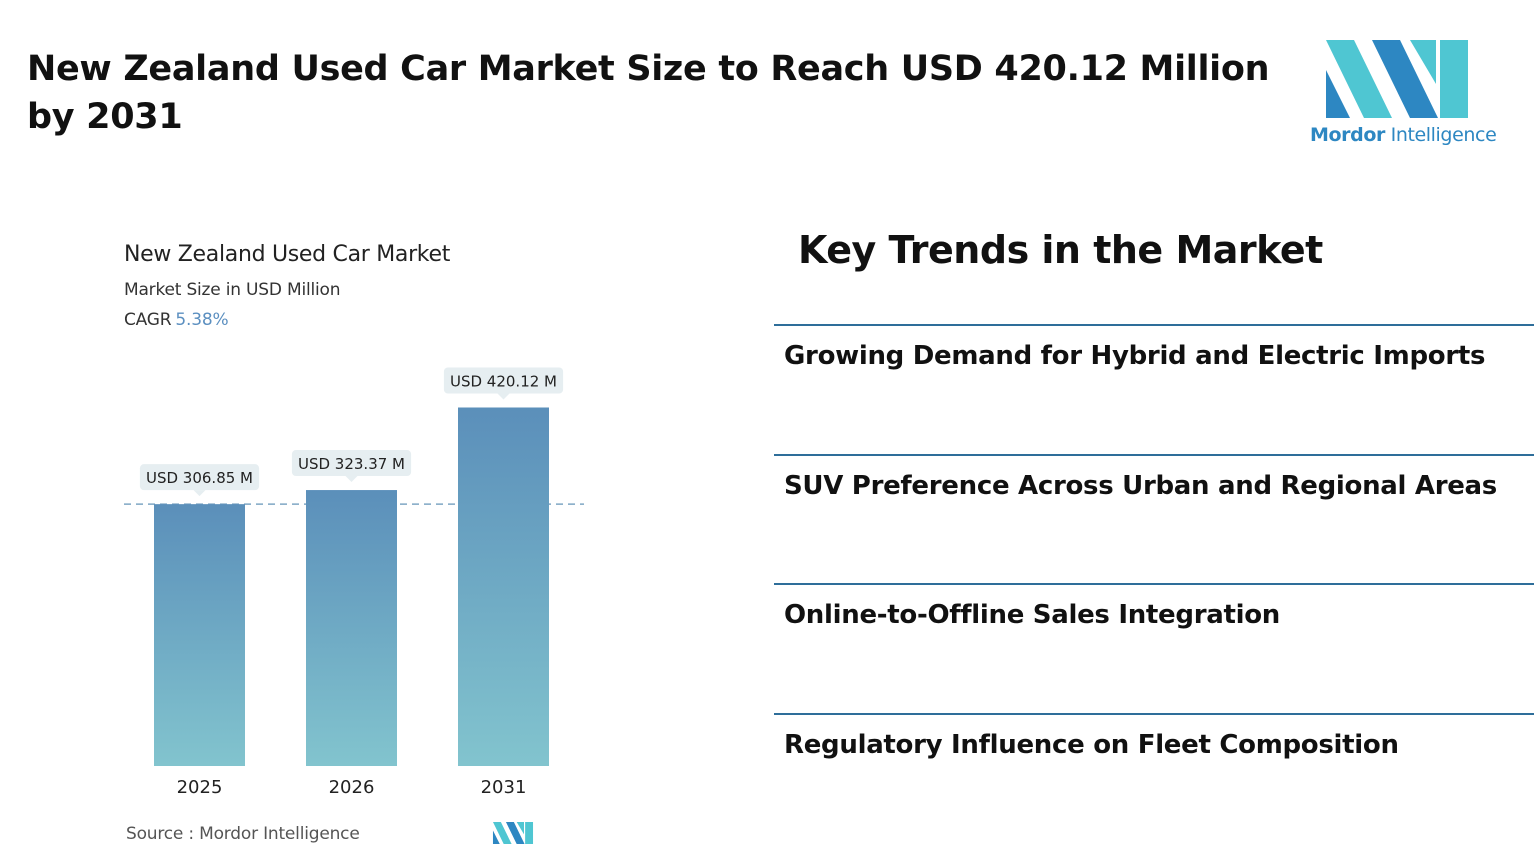  What do you see at coordinates (1397, 79) in the screenshot?
I see `logo-mark-icon` at bounding box center [1397, 79].